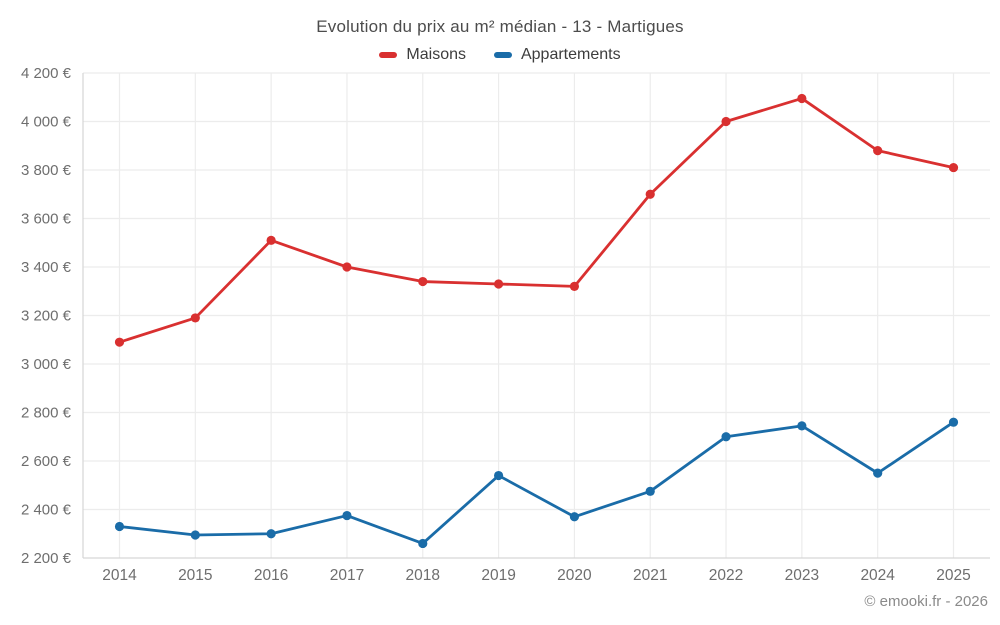 The image size is (1000, 625). I want to click on x-axis-tick-label: 2017, so click(347, 575).